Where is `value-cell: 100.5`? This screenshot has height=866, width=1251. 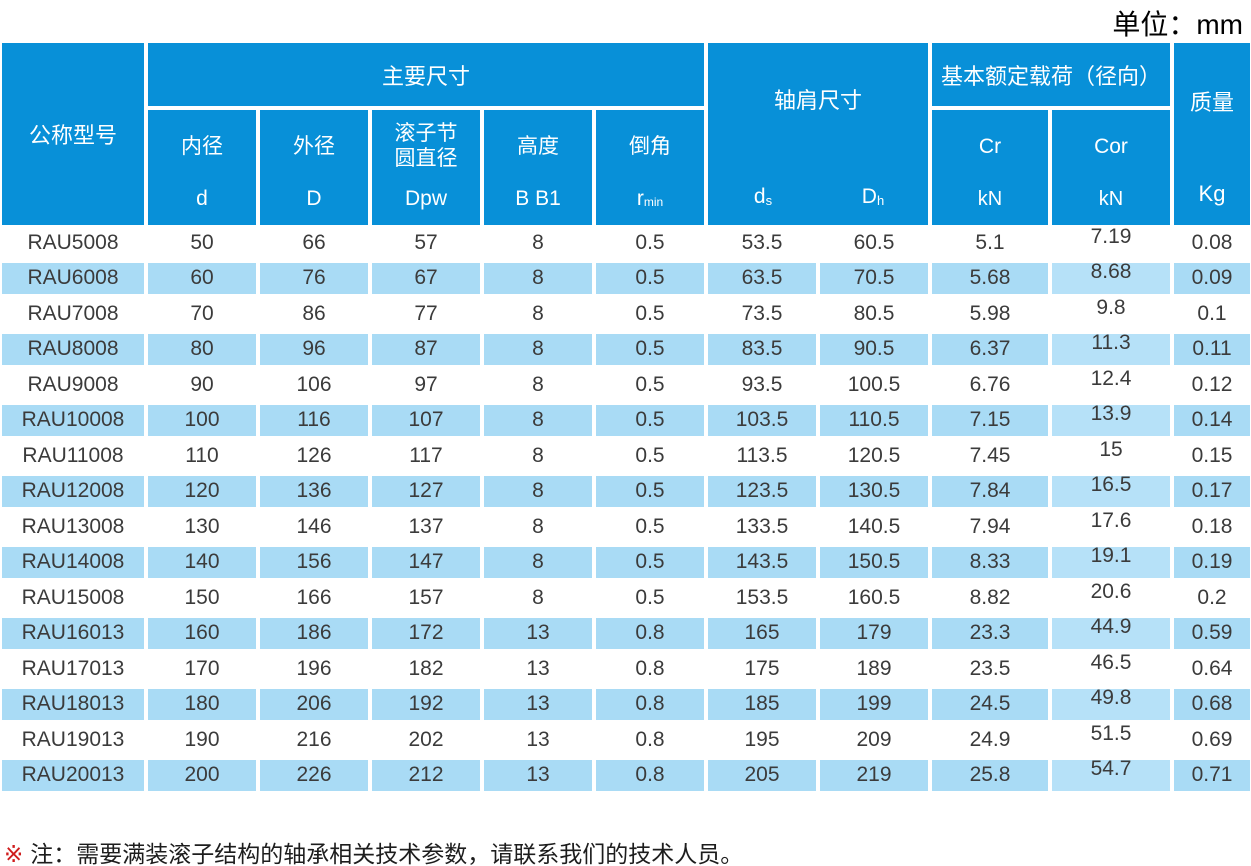
value-cell: 100.5 is located at coordinates (874, 385).